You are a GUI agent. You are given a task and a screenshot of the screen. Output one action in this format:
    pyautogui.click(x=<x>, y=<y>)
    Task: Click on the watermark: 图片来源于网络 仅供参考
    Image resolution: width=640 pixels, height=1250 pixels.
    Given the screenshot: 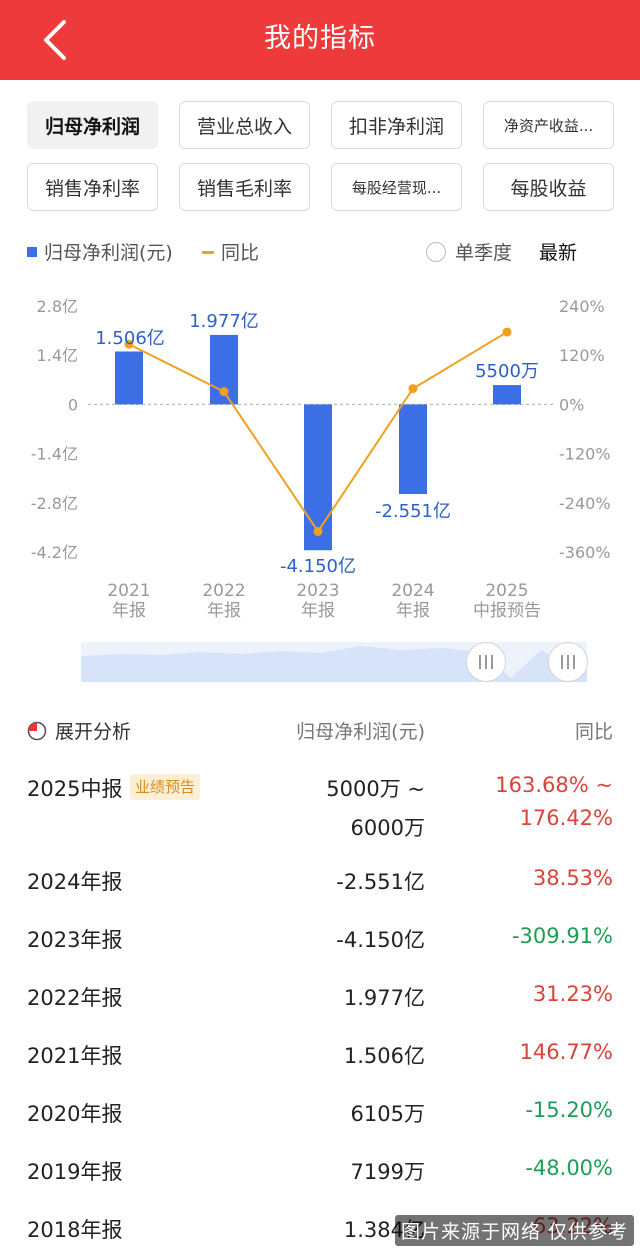 What is the action you would take?
    pyautogui.click(x=514, y=1230)
    